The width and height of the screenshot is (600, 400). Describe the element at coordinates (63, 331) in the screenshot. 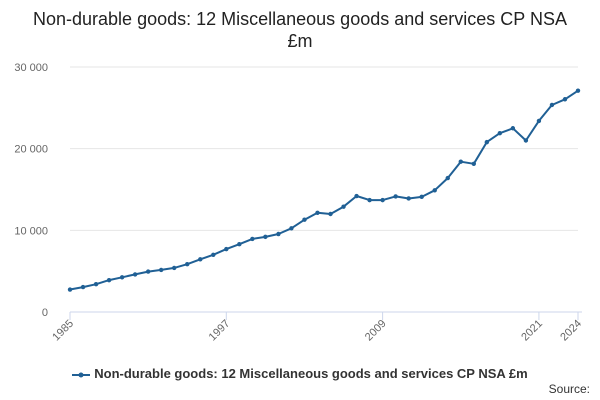

I see `x-tick-label: 1985` at that location.